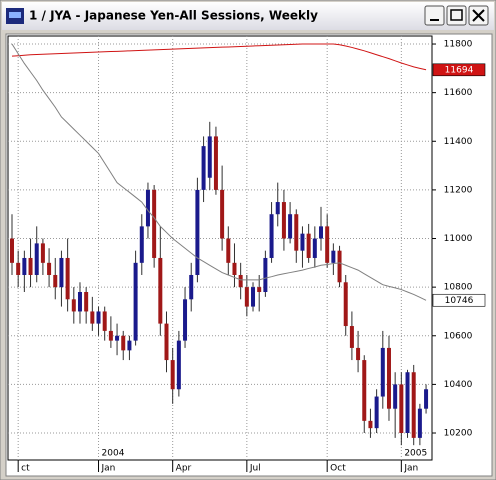  I want to click on y-tick-label: 10400, so click(458, 385).